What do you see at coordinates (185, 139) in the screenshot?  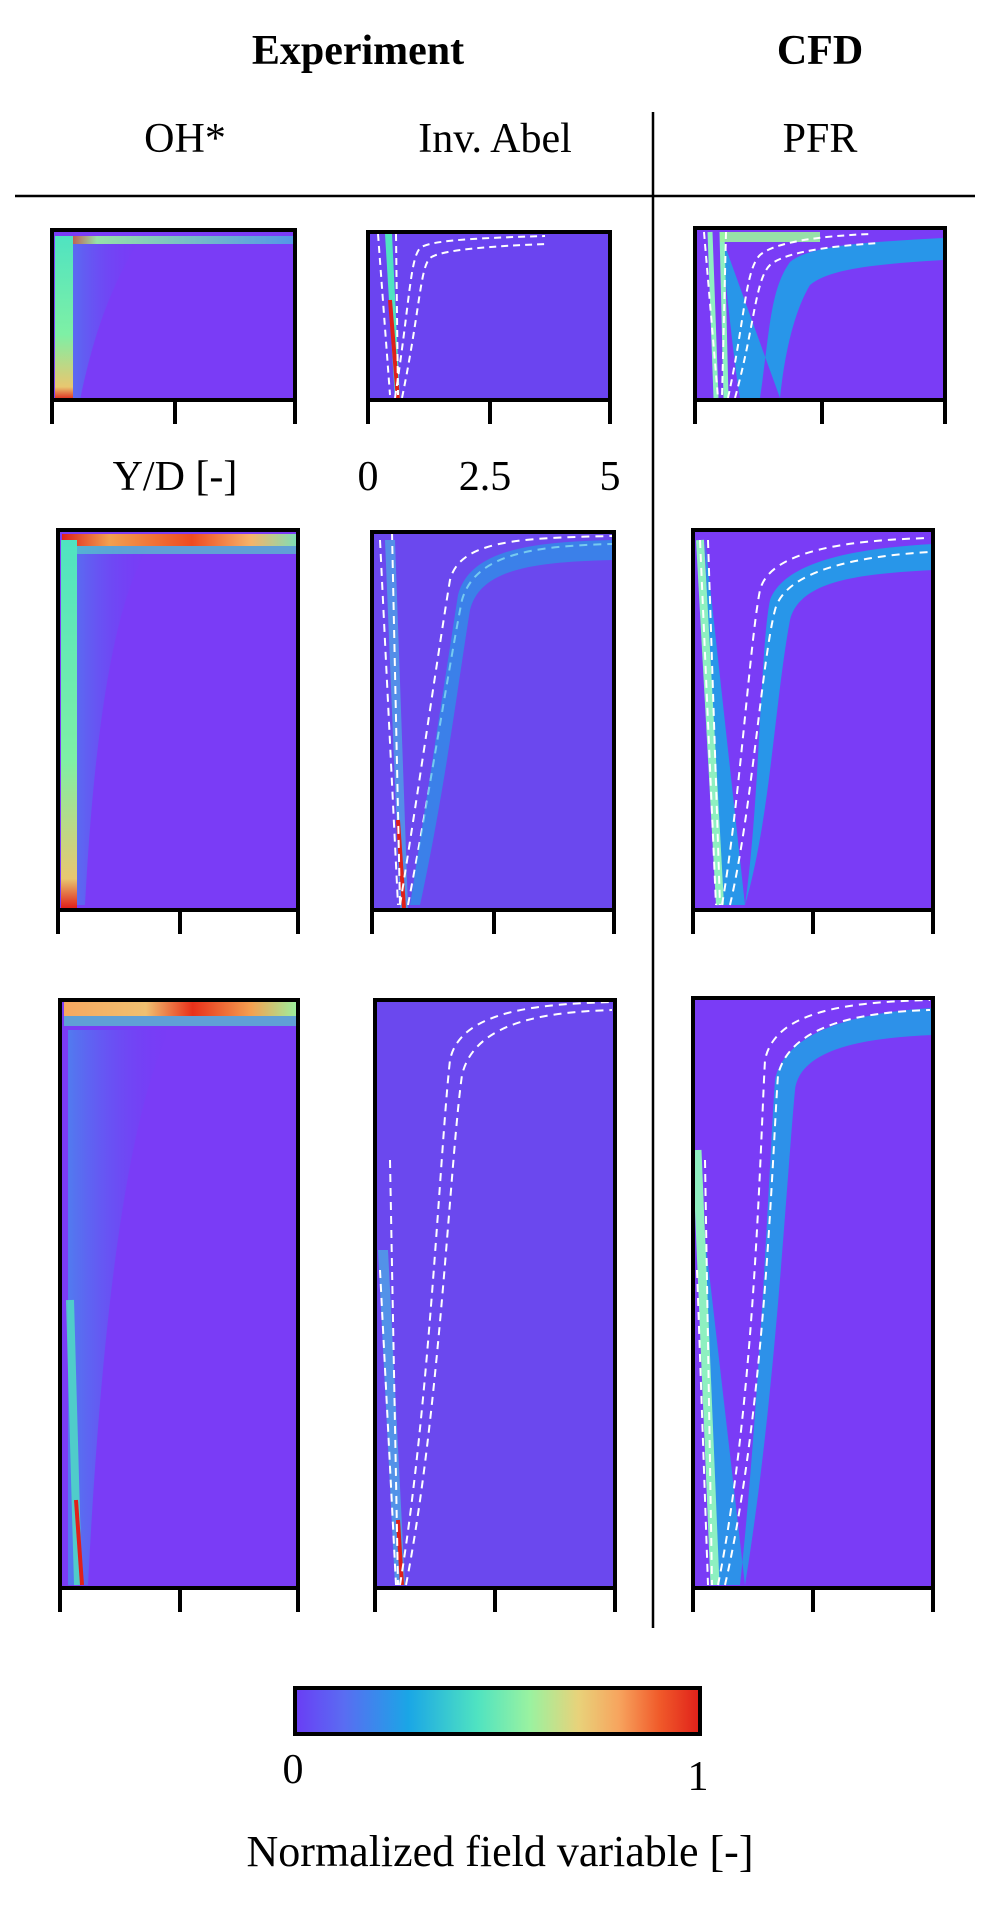 I see `ohstar-column-label: OH*` at bounding box center [185, 139].